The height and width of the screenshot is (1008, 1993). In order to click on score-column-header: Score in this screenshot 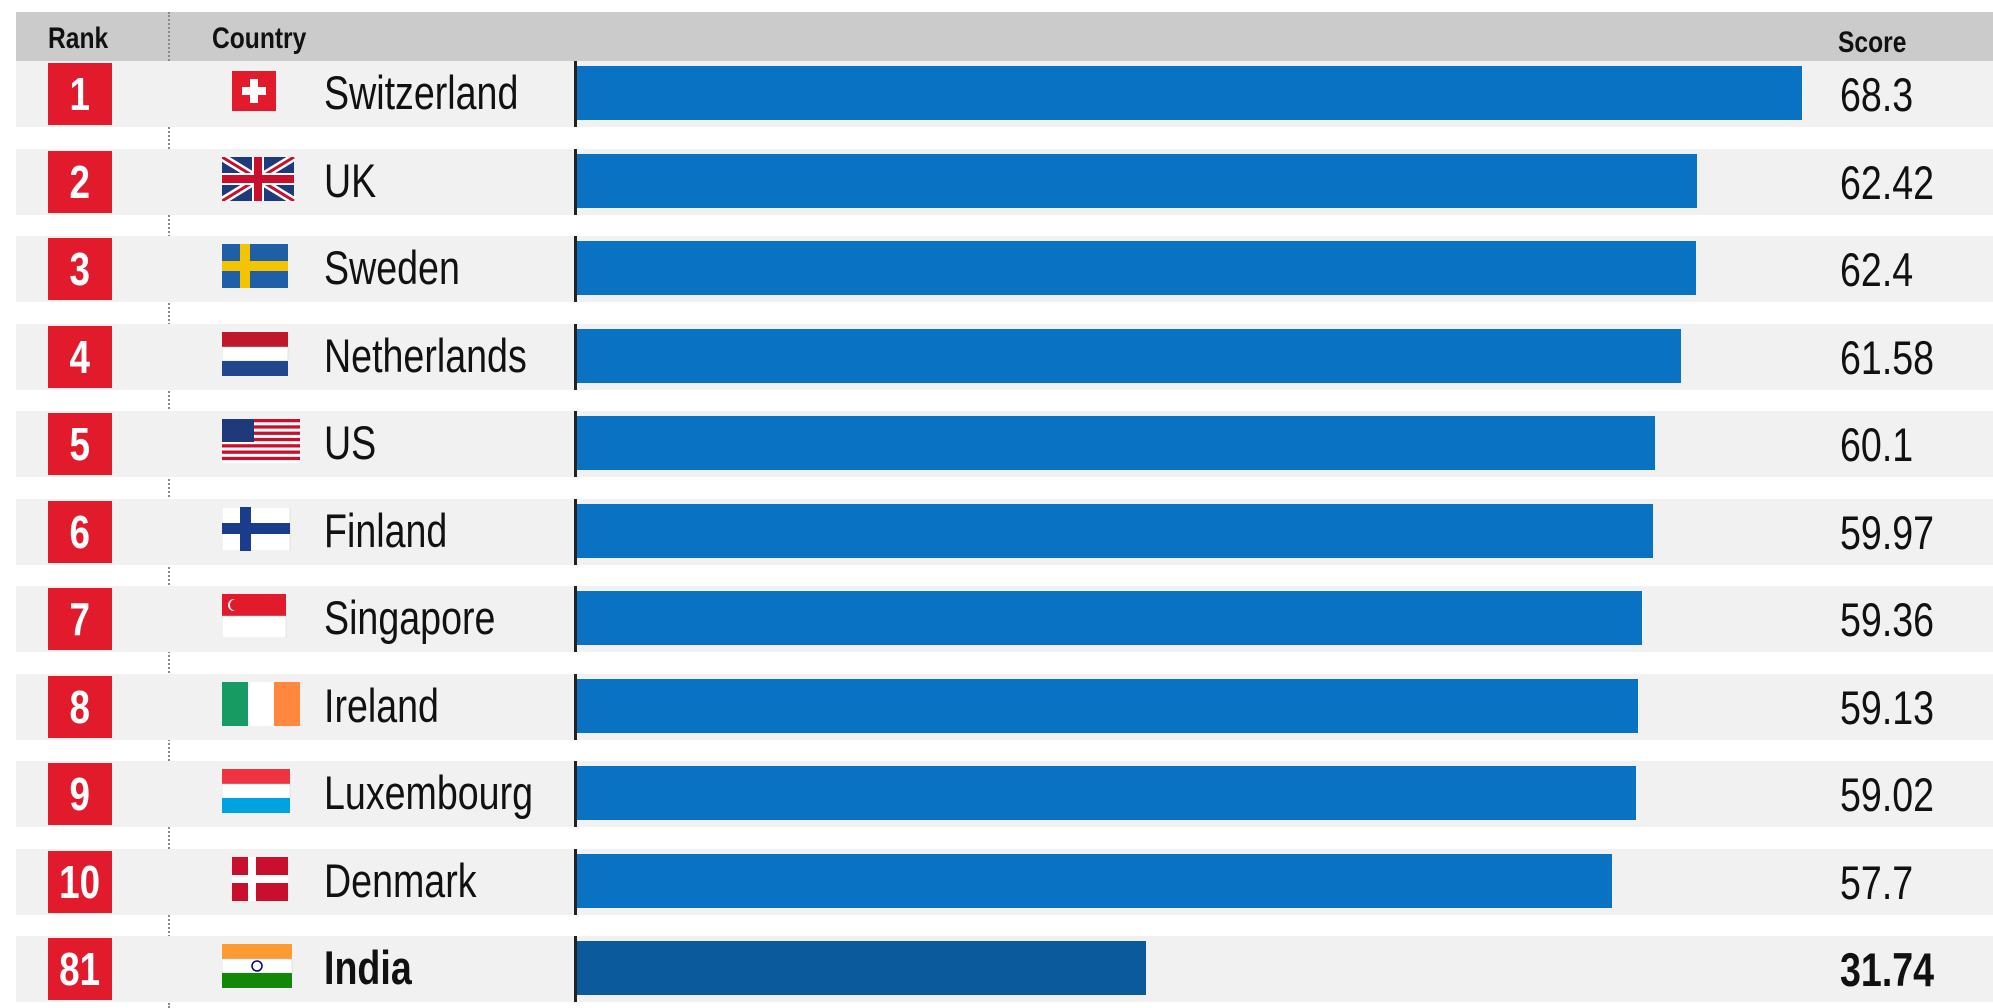, I will do `click(1872, 42)`.